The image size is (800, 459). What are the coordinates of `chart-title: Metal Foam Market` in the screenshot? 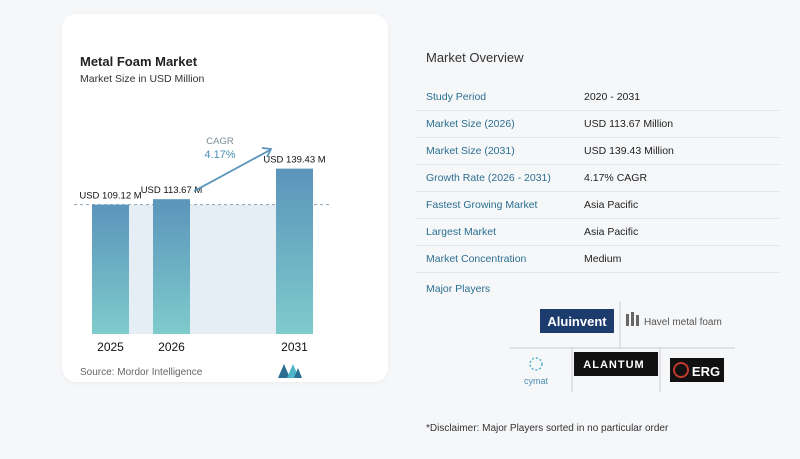 It's located at (139, 61).